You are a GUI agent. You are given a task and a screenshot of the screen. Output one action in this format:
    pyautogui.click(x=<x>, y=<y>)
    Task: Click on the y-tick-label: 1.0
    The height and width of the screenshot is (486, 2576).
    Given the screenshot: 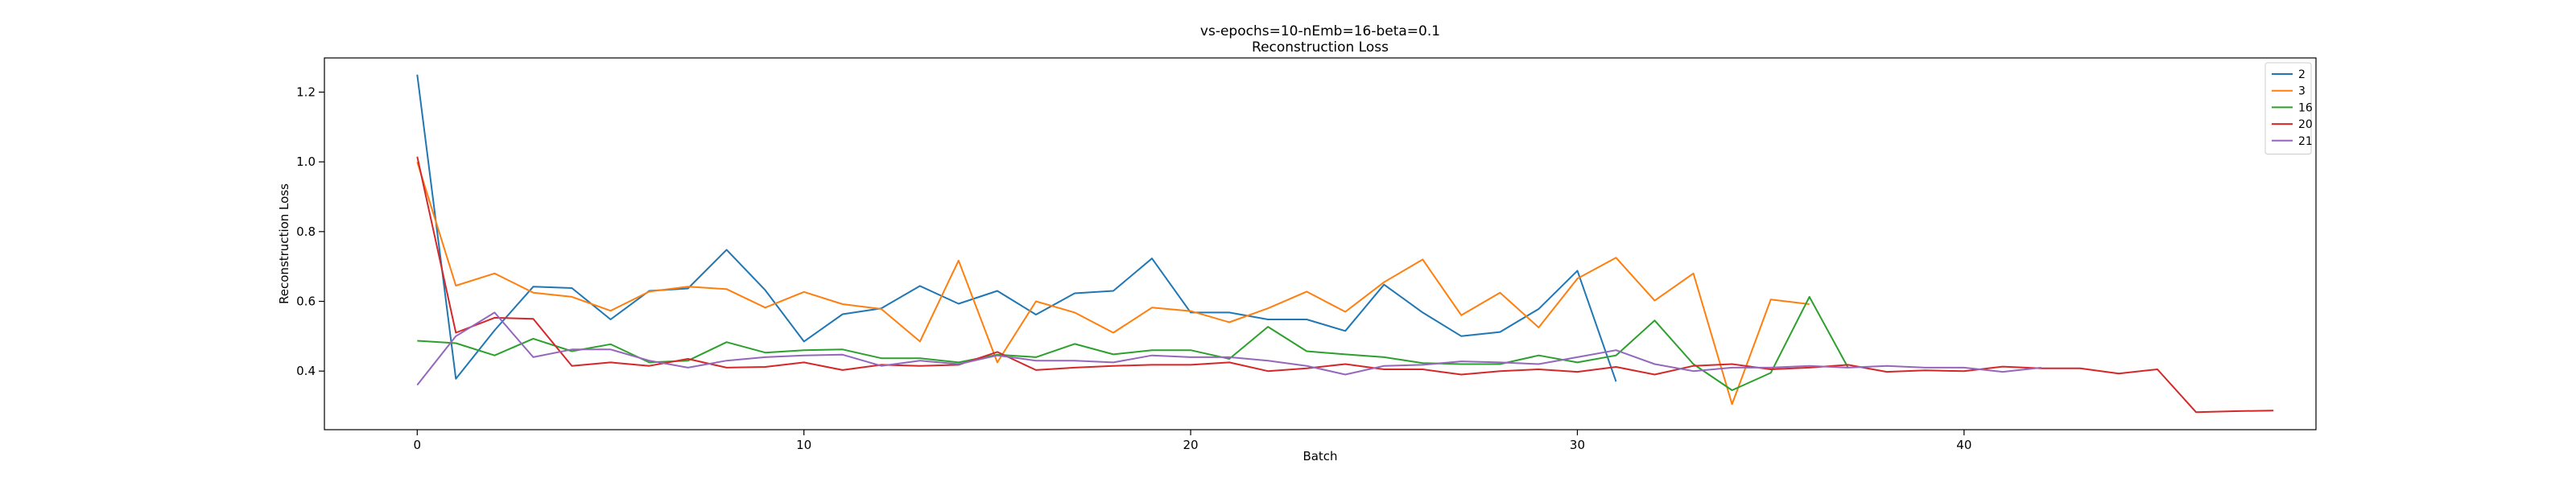 What is the action you would take?
    pyautogui.click(x=306, y=161)
    